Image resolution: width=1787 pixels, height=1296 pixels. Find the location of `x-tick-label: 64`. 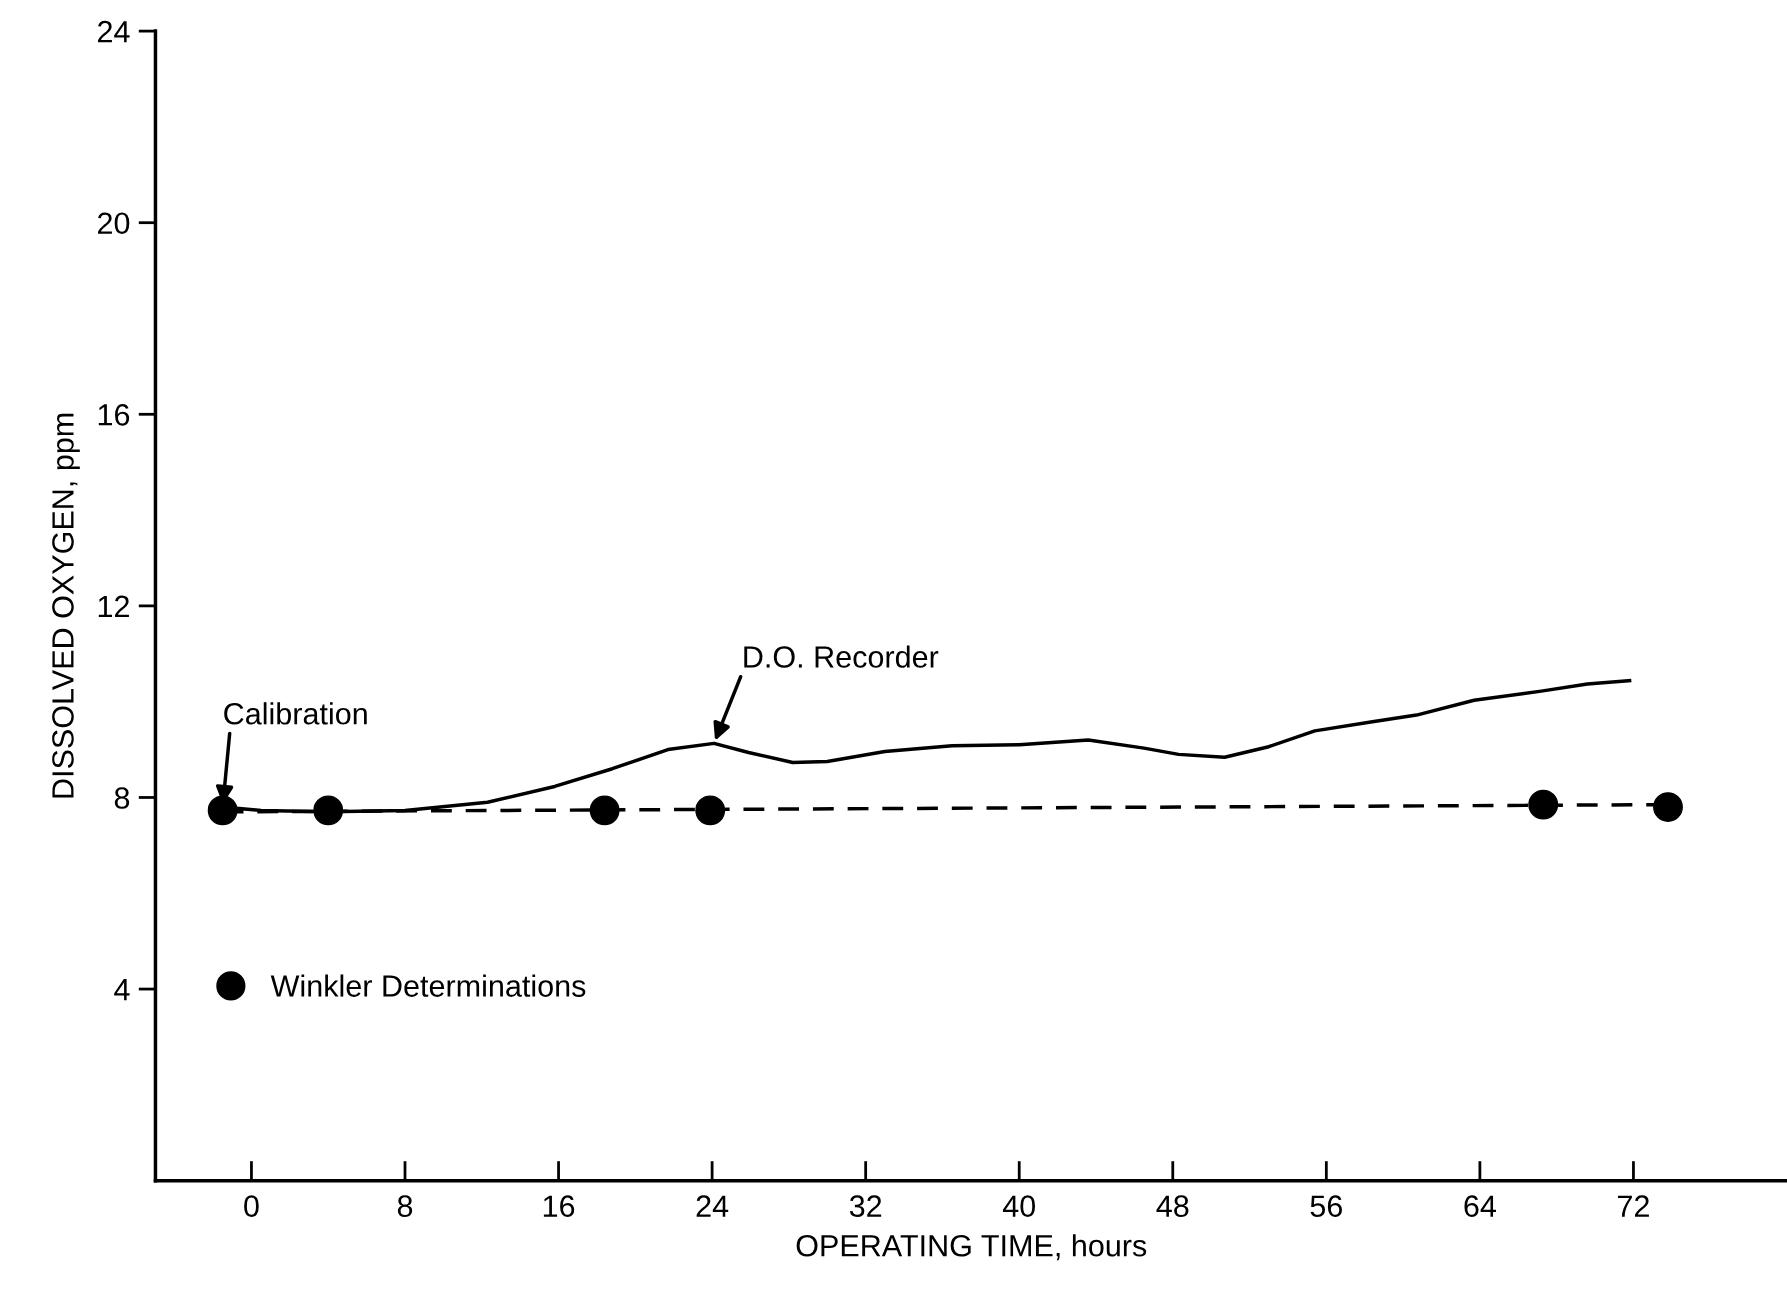

x-tick-label: 64 is located at coordinates (1480, 1206).